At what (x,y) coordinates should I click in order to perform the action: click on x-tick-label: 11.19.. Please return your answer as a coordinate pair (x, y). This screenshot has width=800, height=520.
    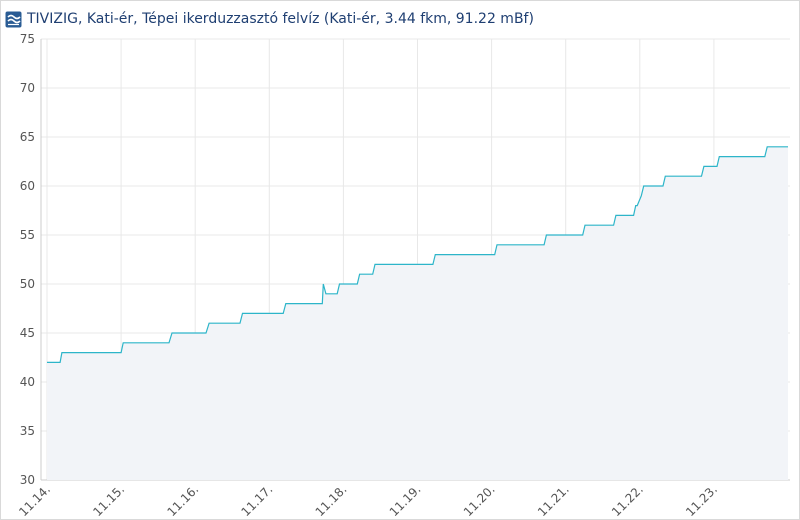
    Looking at the image, I should click on (405, 500).